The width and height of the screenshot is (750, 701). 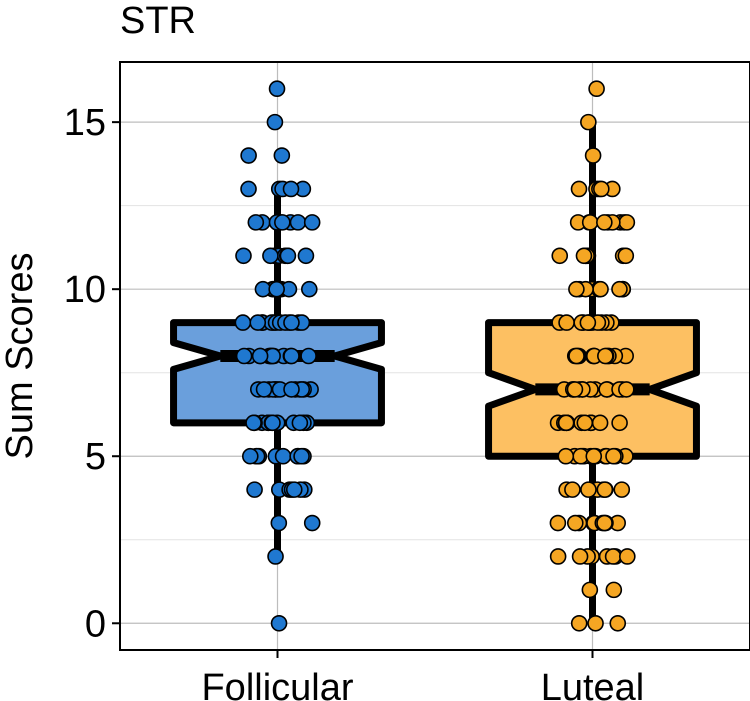 What do you see at coordinates (95, 457) in the screenshot?
I see `y-tick-label: 5` at bounding box center [95, 457].